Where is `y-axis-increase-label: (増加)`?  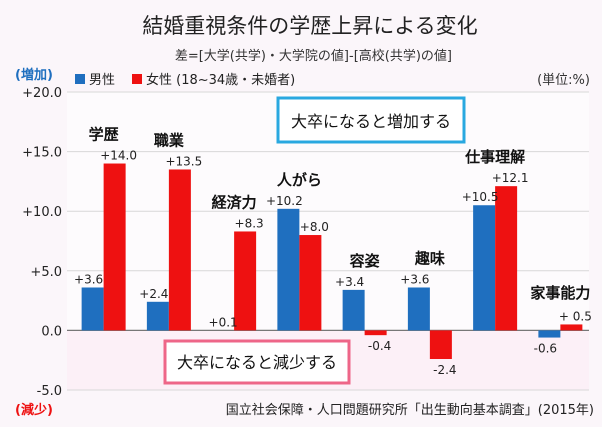
y-axis-increase-label: (増加) is located at coordinates (34, 75).